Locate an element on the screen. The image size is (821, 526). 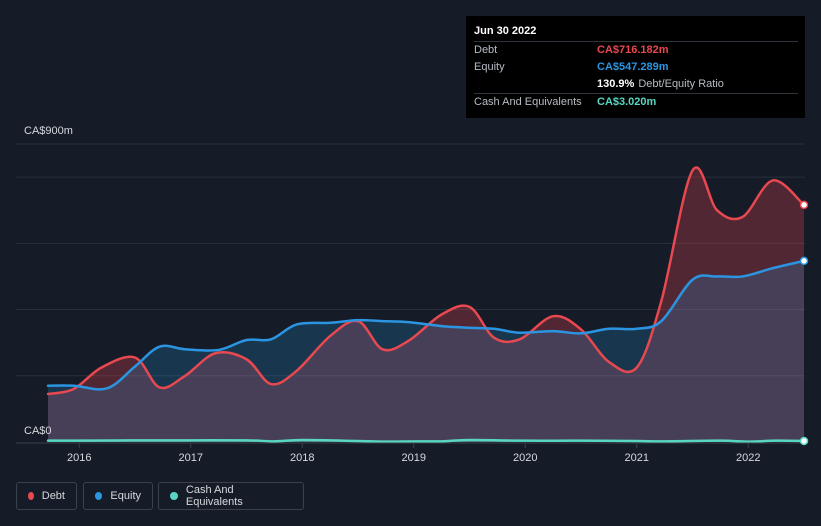
debt-end-marker is located at coordinates (804, 205).